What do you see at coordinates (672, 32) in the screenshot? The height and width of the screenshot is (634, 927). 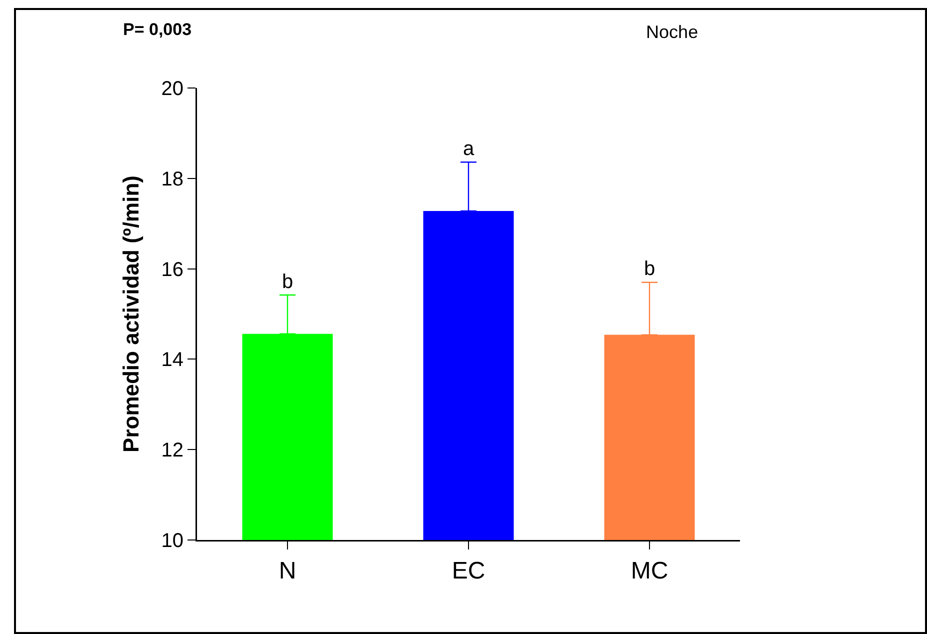 I see `chart-title: Noche` at bounding box center [672, 32].